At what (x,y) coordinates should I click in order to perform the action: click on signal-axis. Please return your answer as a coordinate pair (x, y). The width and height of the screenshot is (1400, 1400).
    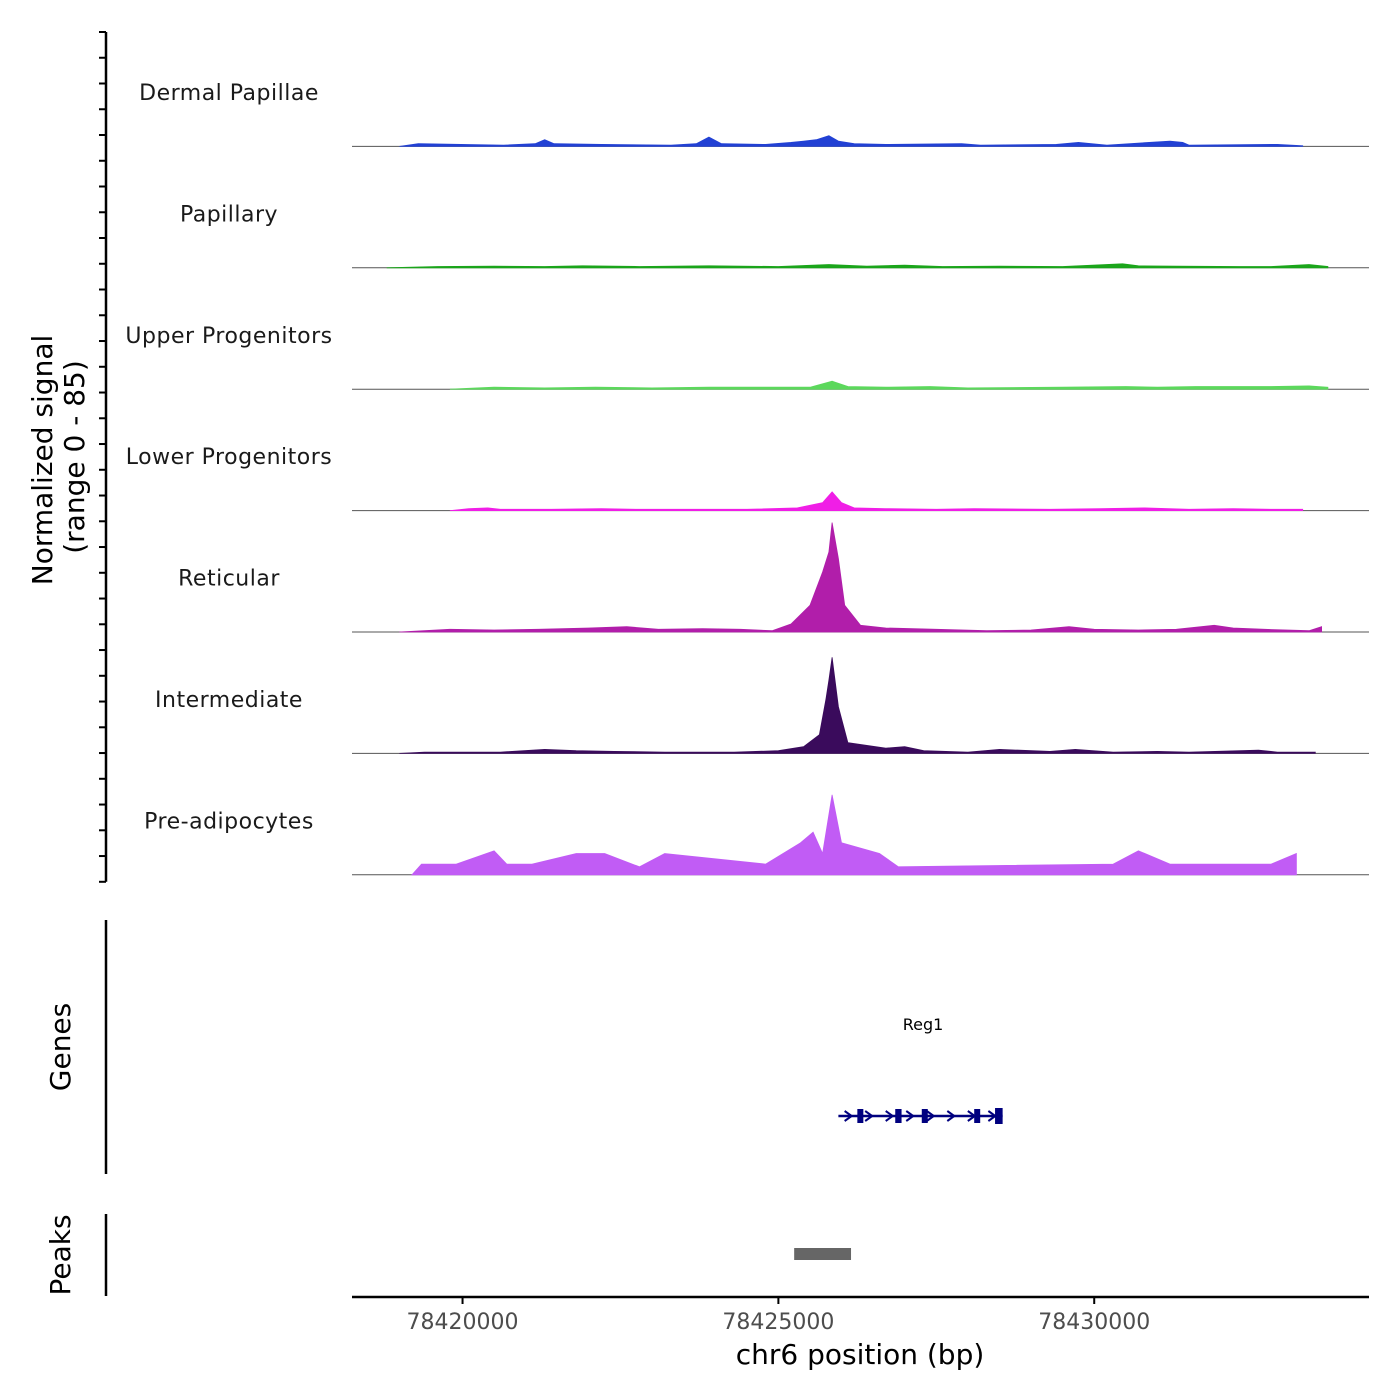
    Looking at the image, I should click on (103, 457).